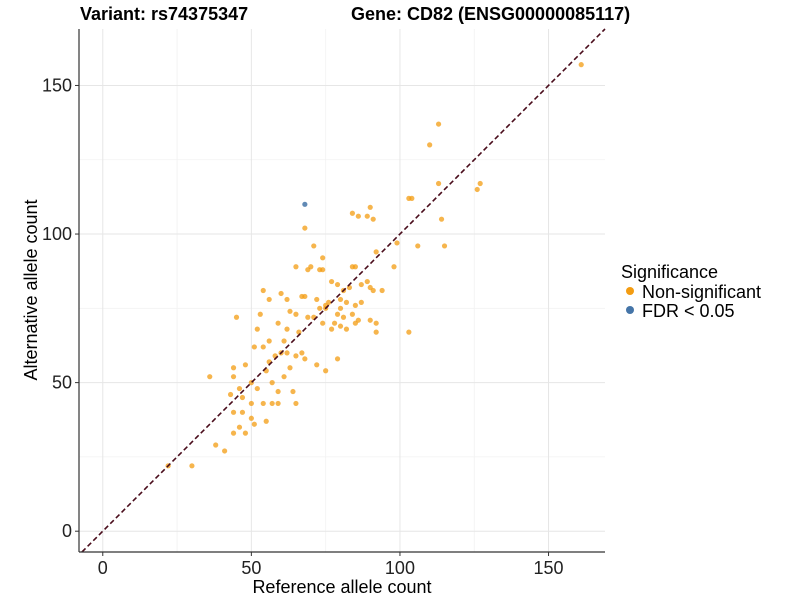 This screenshot has width=800, height=600. I want to click on legend-title: Significance, so click(669, 272).